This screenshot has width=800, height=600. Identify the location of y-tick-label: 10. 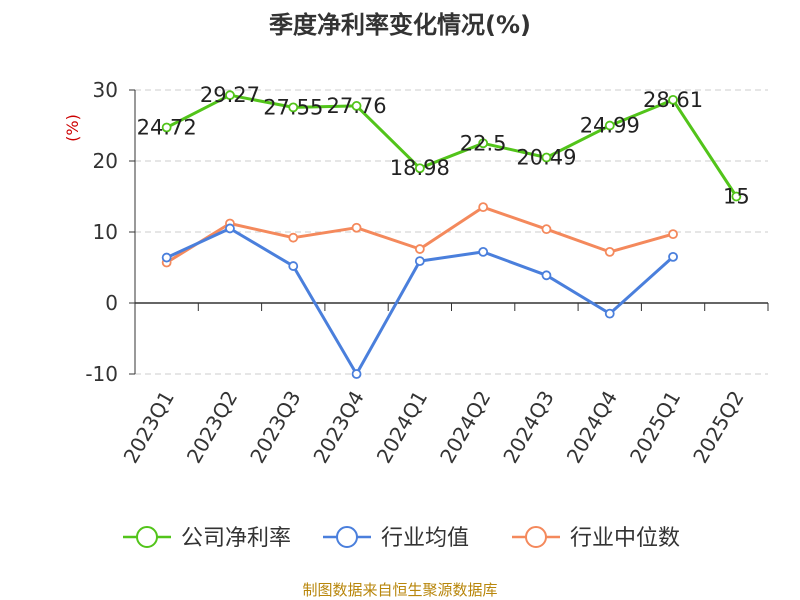
(105, 232).